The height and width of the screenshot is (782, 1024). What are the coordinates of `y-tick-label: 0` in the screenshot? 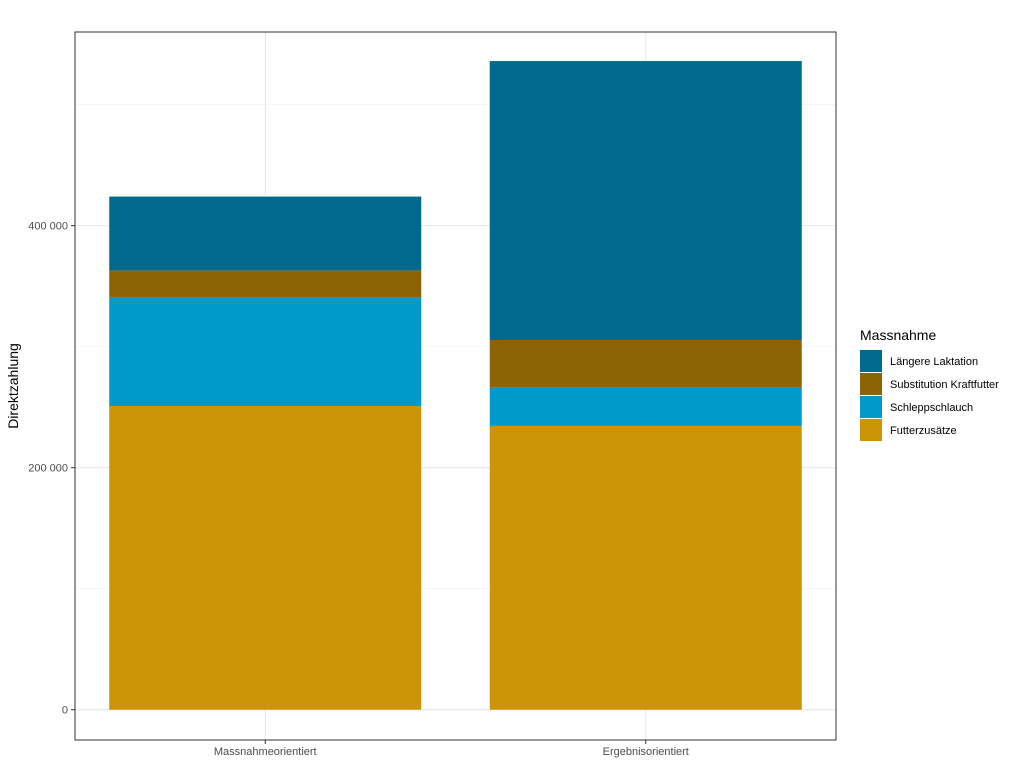 It's located at (65, 711).